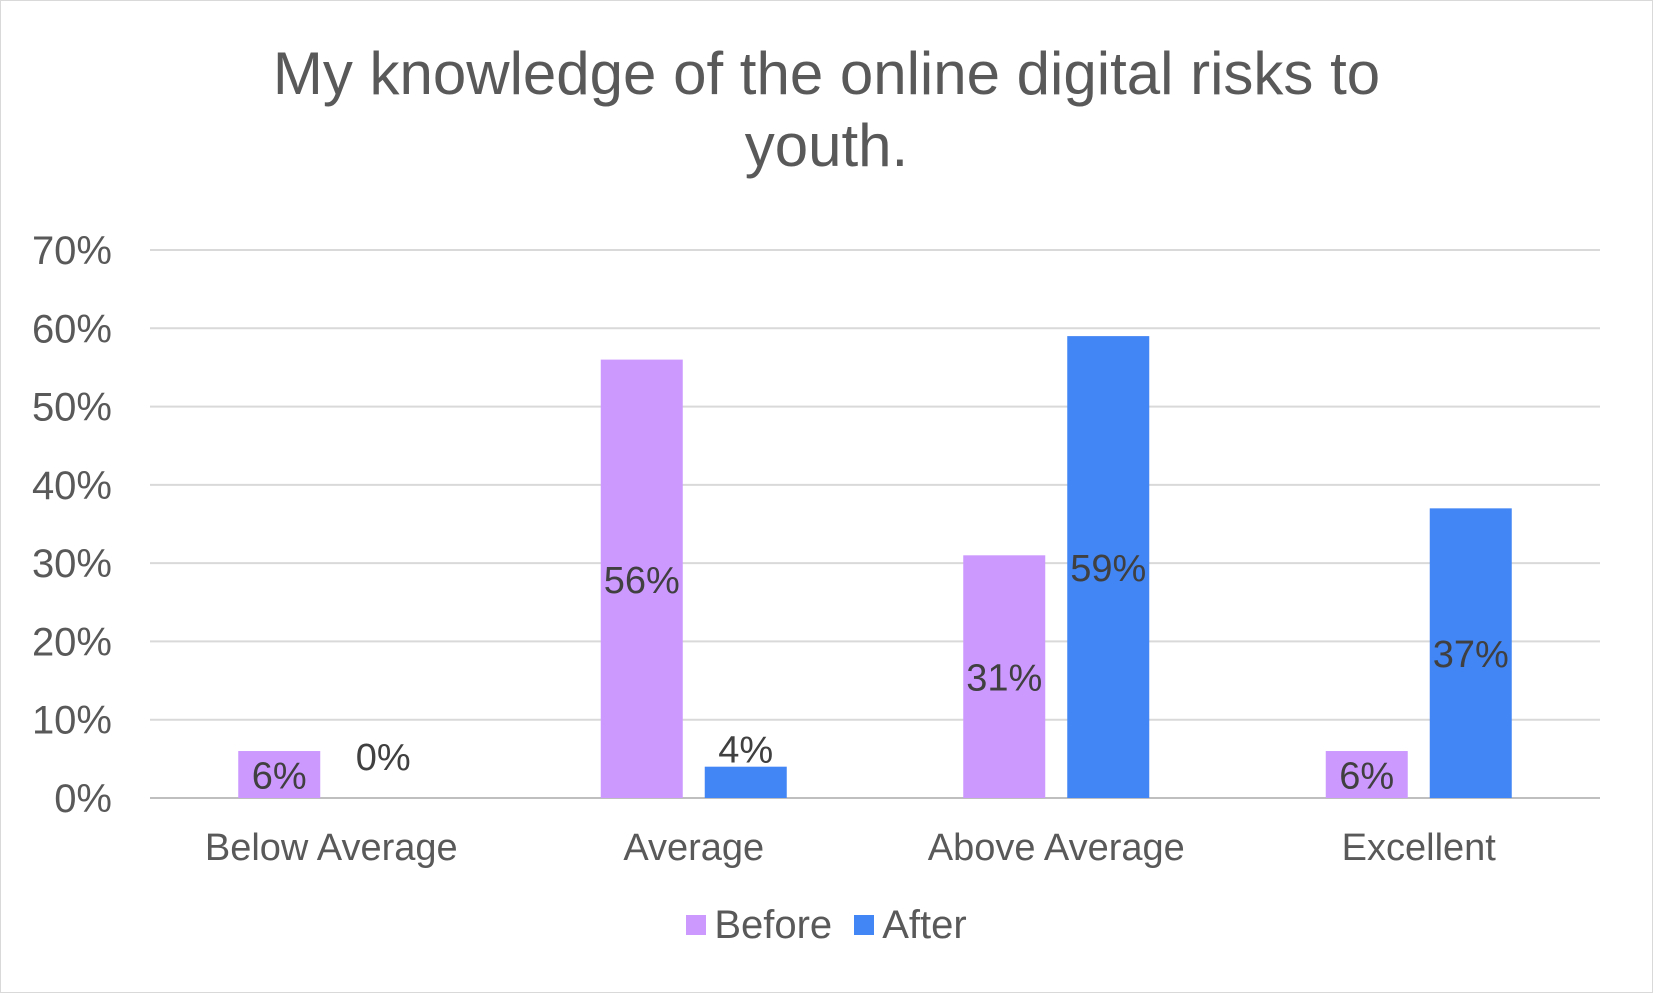 The image size is (1653, 993). Describe the element at coordinates (72, 564) in the screenshot. I see `y-tick-label: 30%` at that location.